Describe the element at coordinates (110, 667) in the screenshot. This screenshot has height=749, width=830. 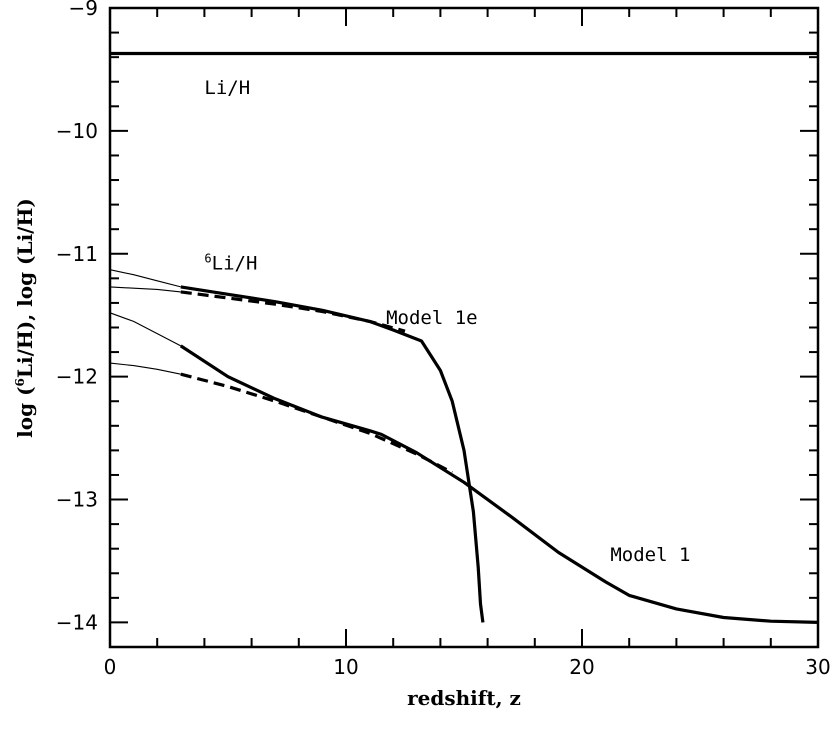
I see `x-tick-label: 0` at that location.